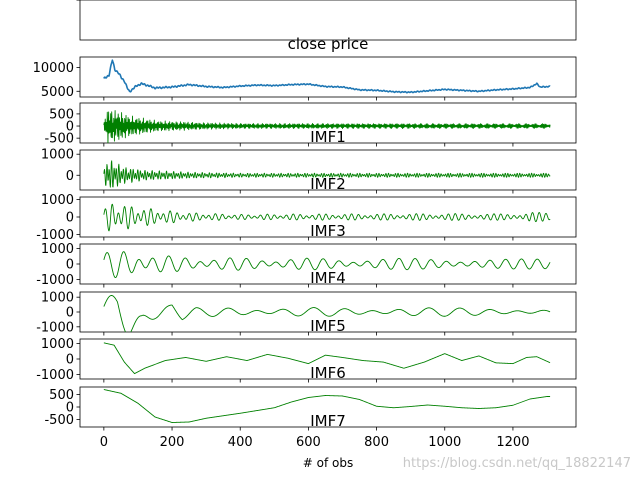 This screenshot has width=640, height=480. What do you see at coordinates (328, 278) in the screenshot?
I see `panel-label-imf4: IMF4` at bounding box center [328, 278].